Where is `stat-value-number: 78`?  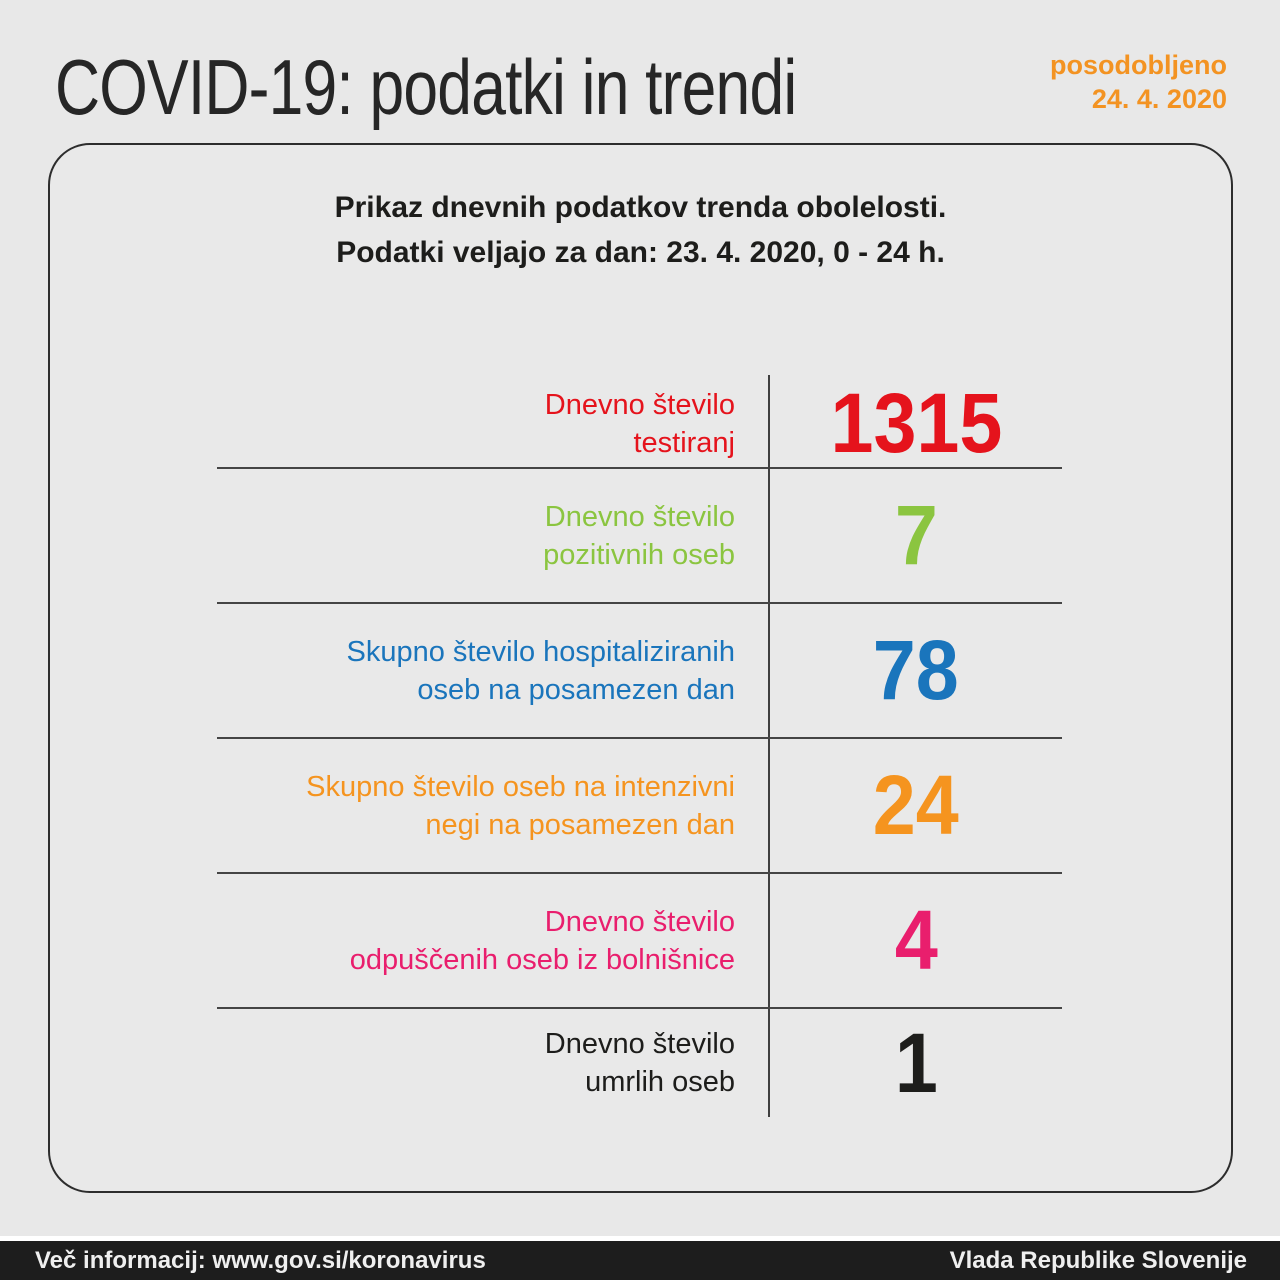
stat-value-number: 78 is located at coordinates (916, 670).